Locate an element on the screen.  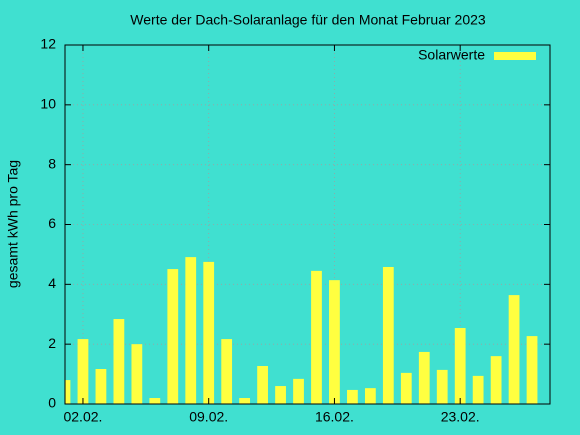
x-tick-label: 09.02. is located at coordinates (208, 417).